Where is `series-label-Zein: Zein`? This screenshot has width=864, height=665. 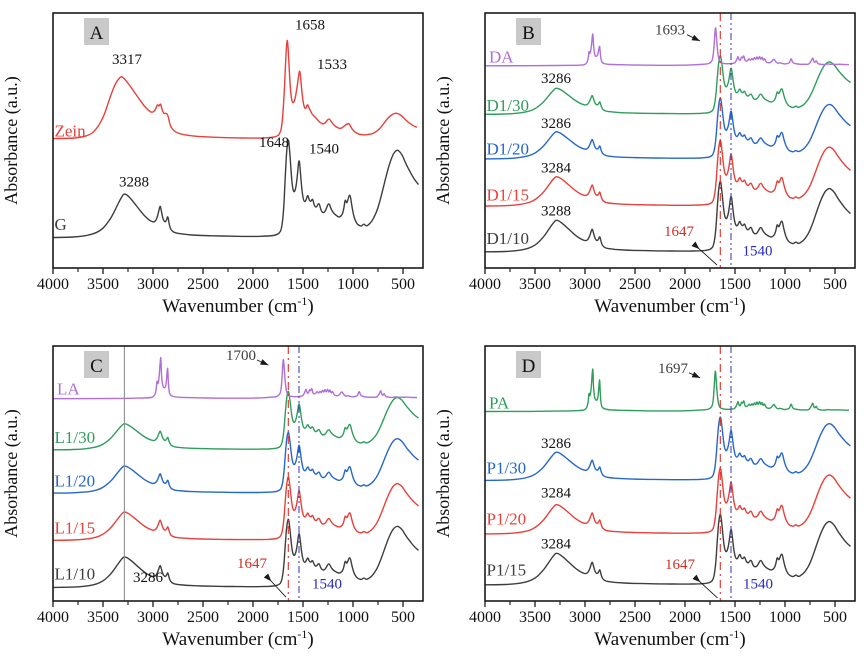 series-label-Zein: Zein is located at coordinates (71, 131).